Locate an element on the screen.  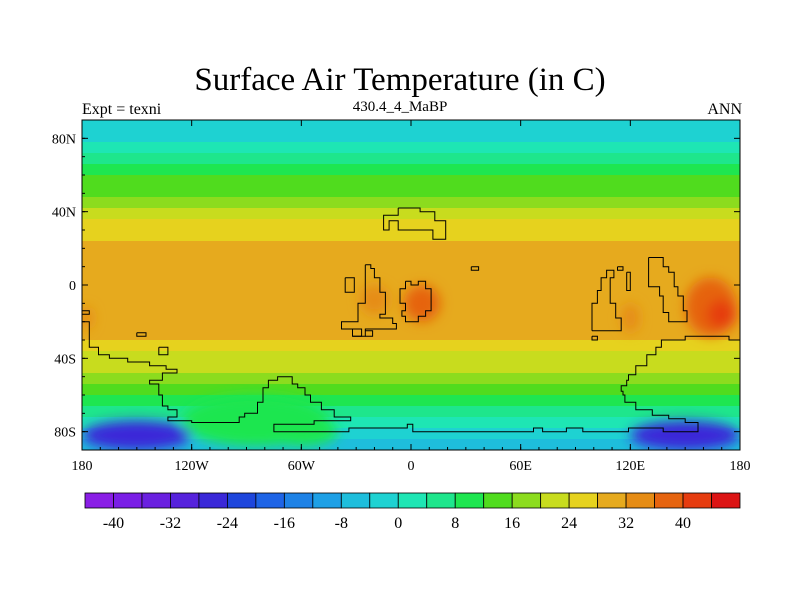
y-tick-label: 80S is located at coordinates (65, 433).